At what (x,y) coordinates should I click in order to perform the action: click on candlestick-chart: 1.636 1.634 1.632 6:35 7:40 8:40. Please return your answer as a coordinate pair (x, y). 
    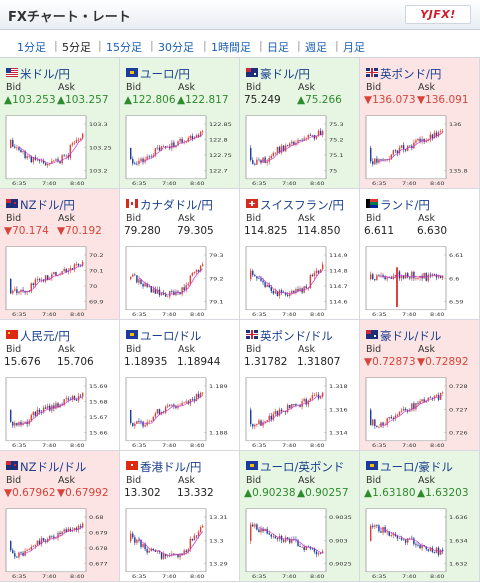
    Looking at the image, I should click on (420, 543).